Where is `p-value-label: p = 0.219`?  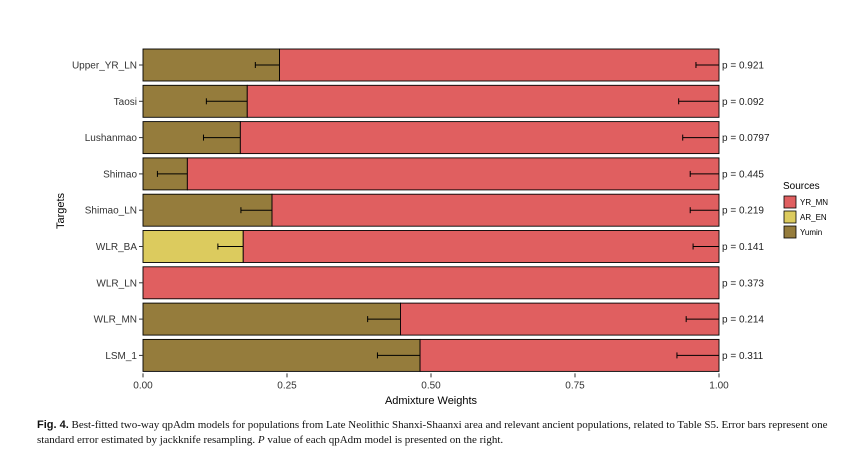 p-value-label: p = 0.219 is located at coordinates (743, 211).